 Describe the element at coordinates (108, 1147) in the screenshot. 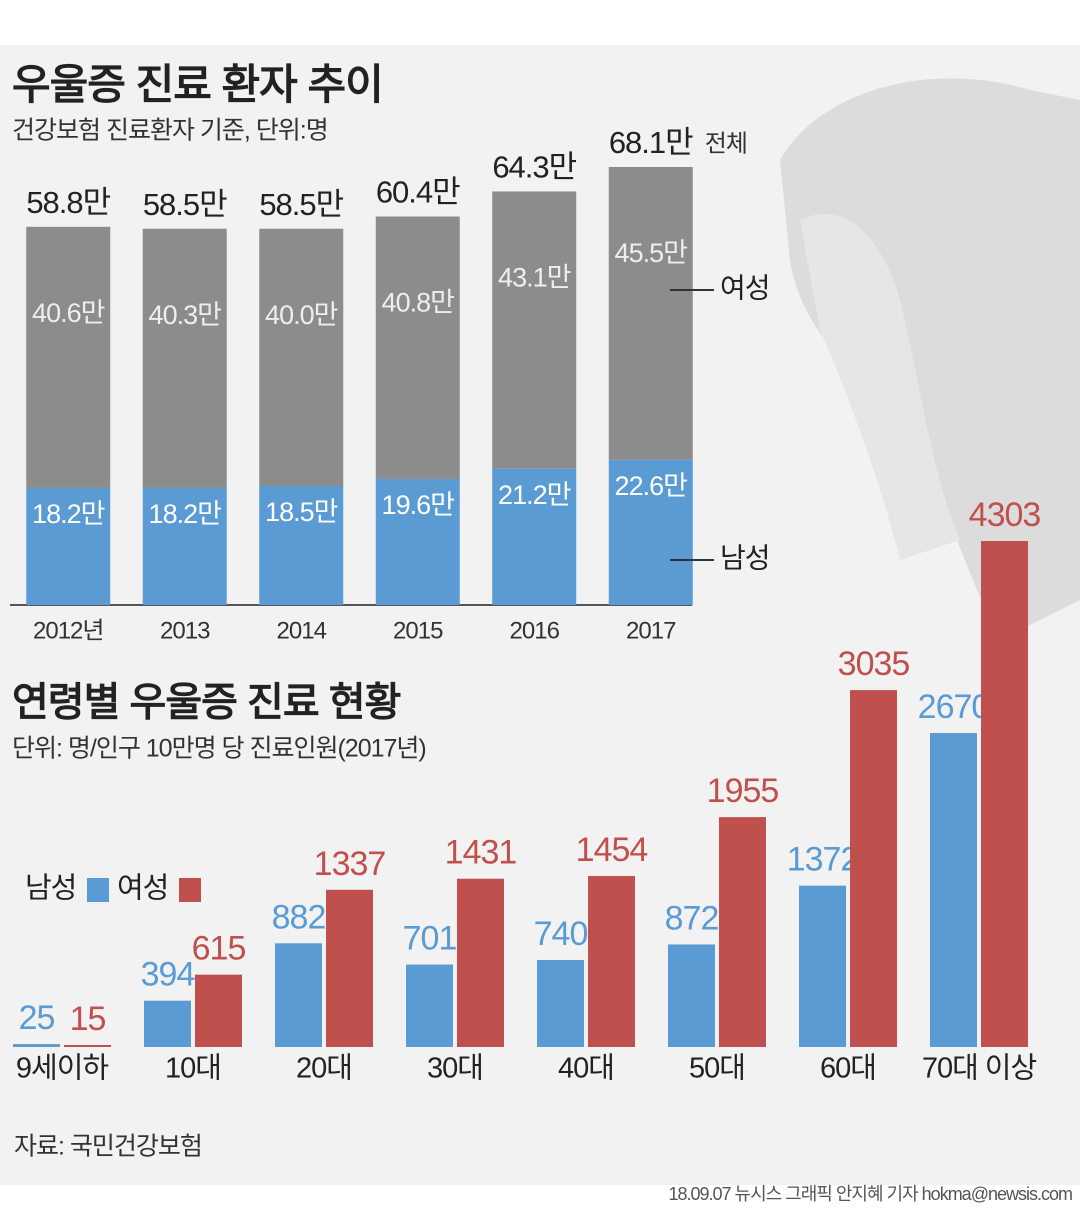

I see `source: 자료: 국민건강보험` at that location.